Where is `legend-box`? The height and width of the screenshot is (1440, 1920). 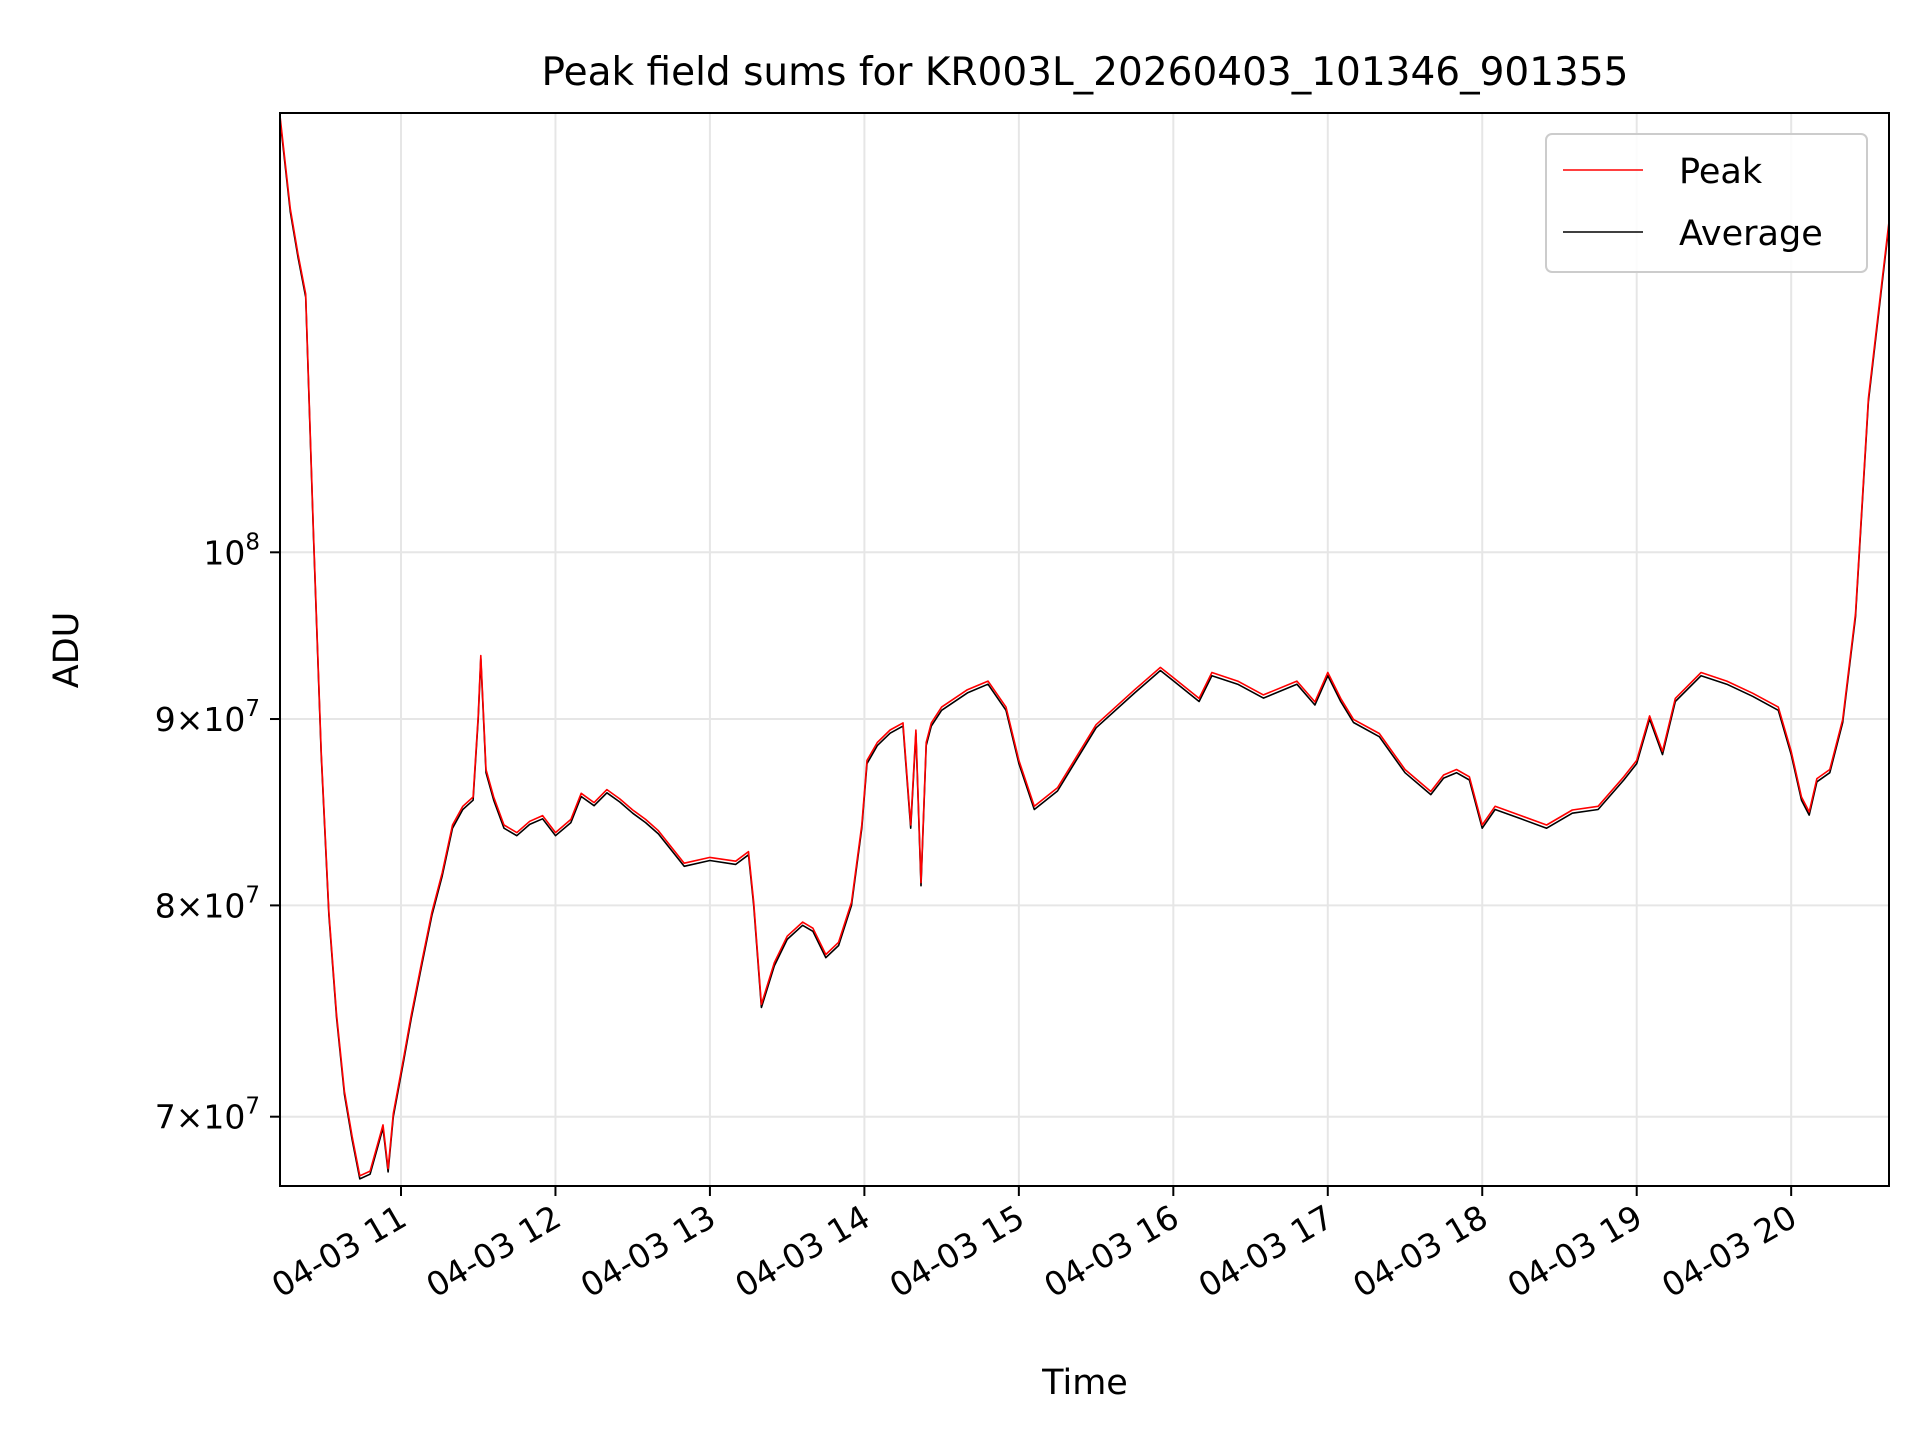 legend-box is located at coordinates (1706, 203).